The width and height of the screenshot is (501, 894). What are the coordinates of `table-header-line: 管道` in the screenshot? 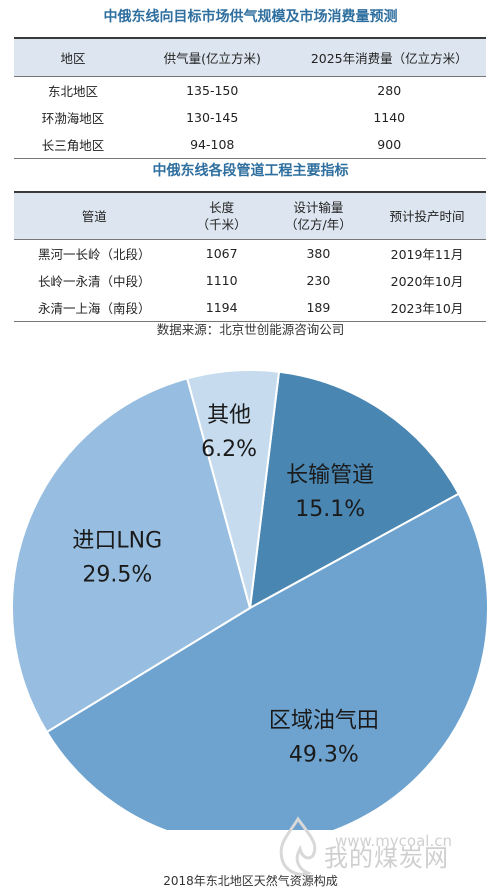 It's located at (94, 216).